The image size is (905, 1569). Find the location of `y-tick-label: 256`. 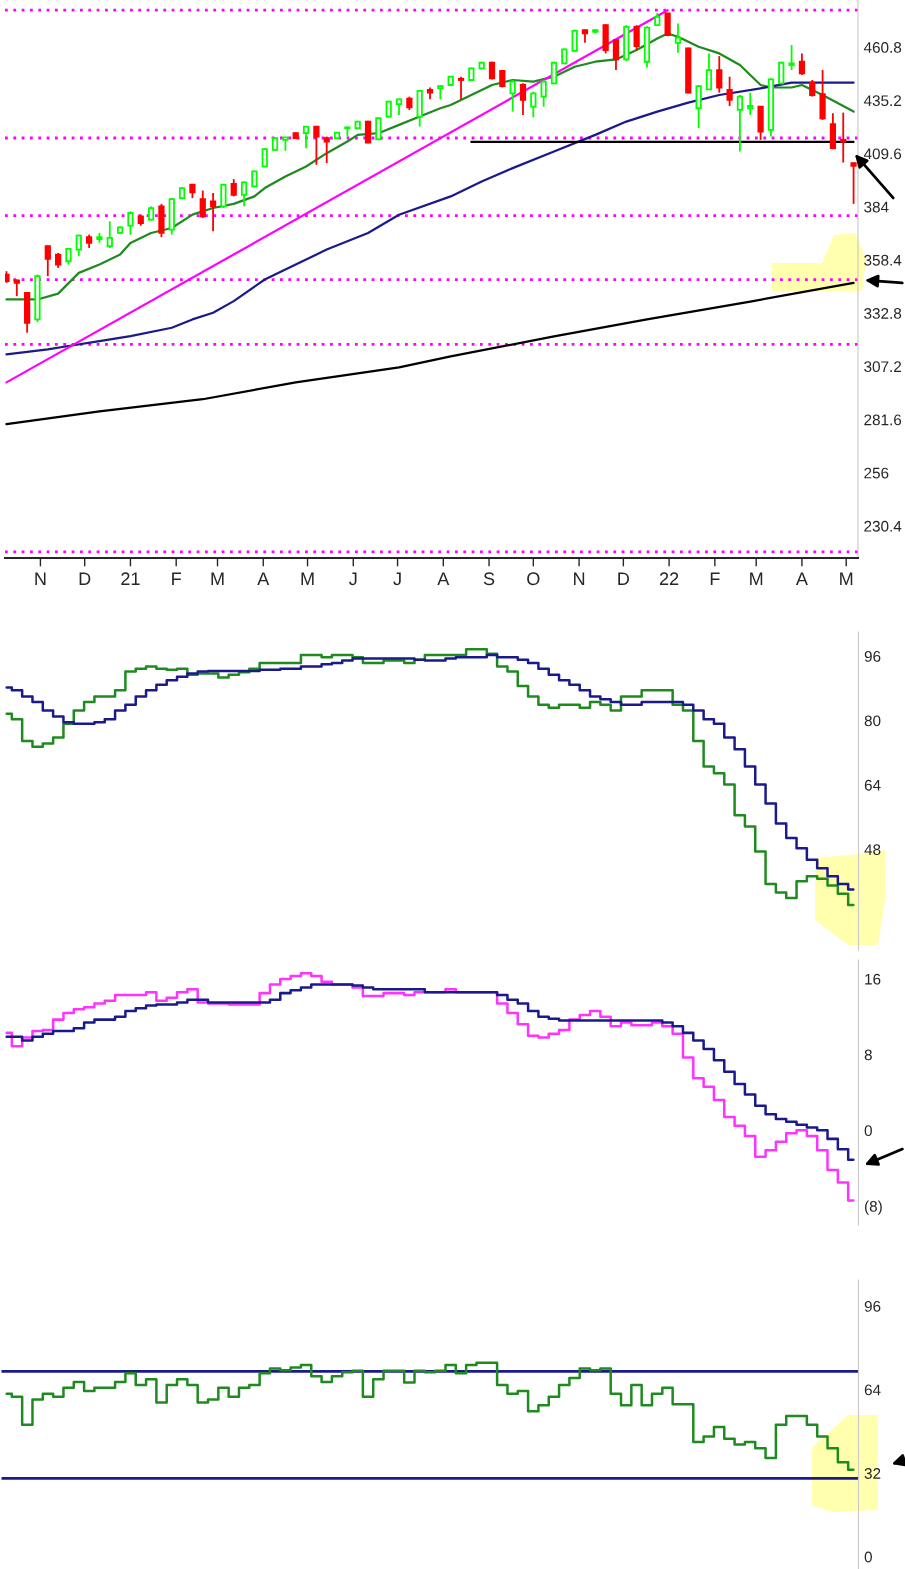

y-tick-label: 256 is located at coordinates (876, 473).